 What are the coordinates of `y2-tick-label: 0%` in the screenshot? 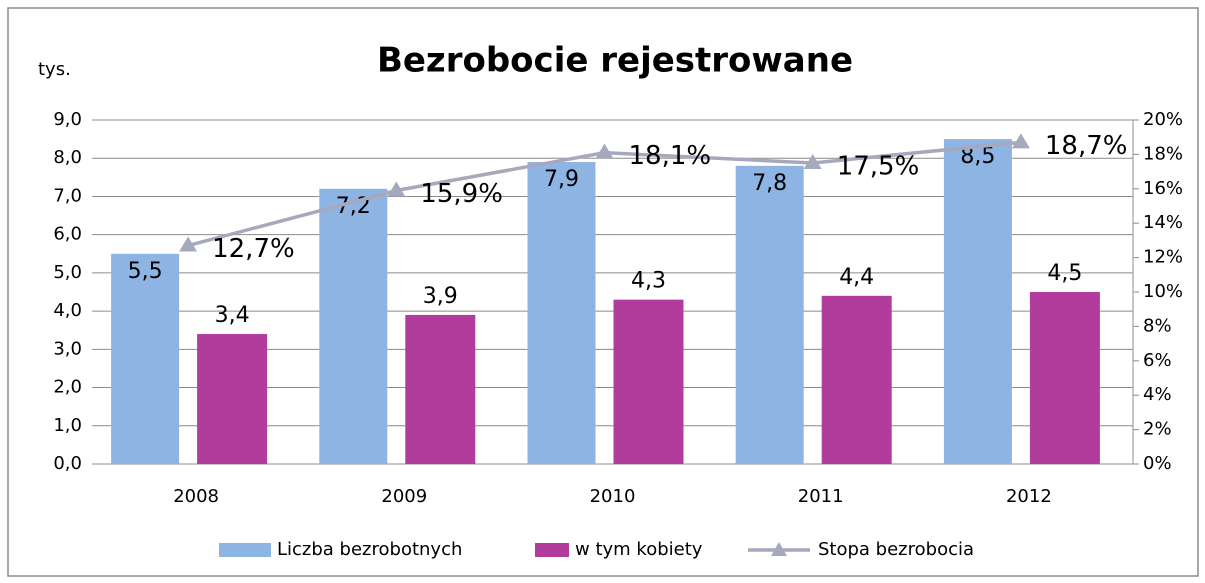 It's located at (1157, 463).